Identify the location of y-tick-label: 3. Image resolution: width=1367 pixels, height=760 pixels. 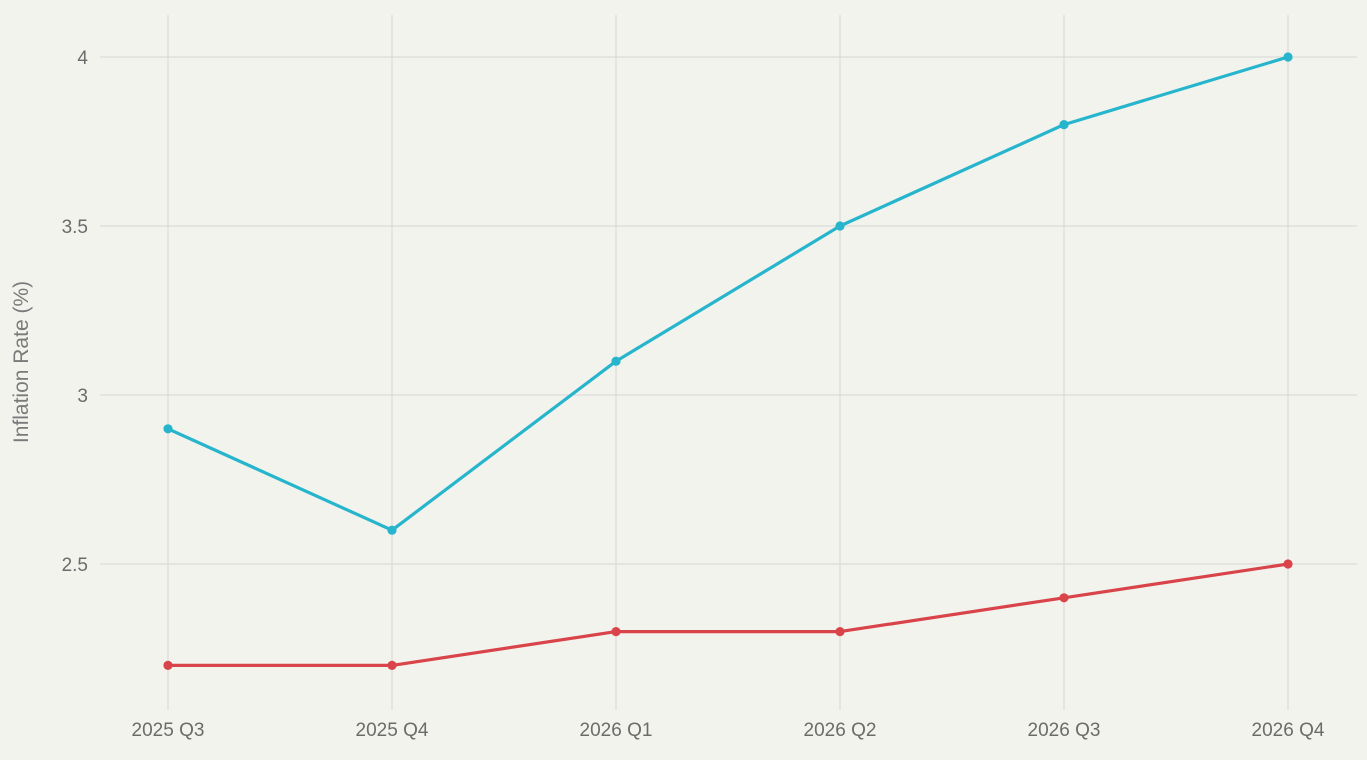
(82, 396).